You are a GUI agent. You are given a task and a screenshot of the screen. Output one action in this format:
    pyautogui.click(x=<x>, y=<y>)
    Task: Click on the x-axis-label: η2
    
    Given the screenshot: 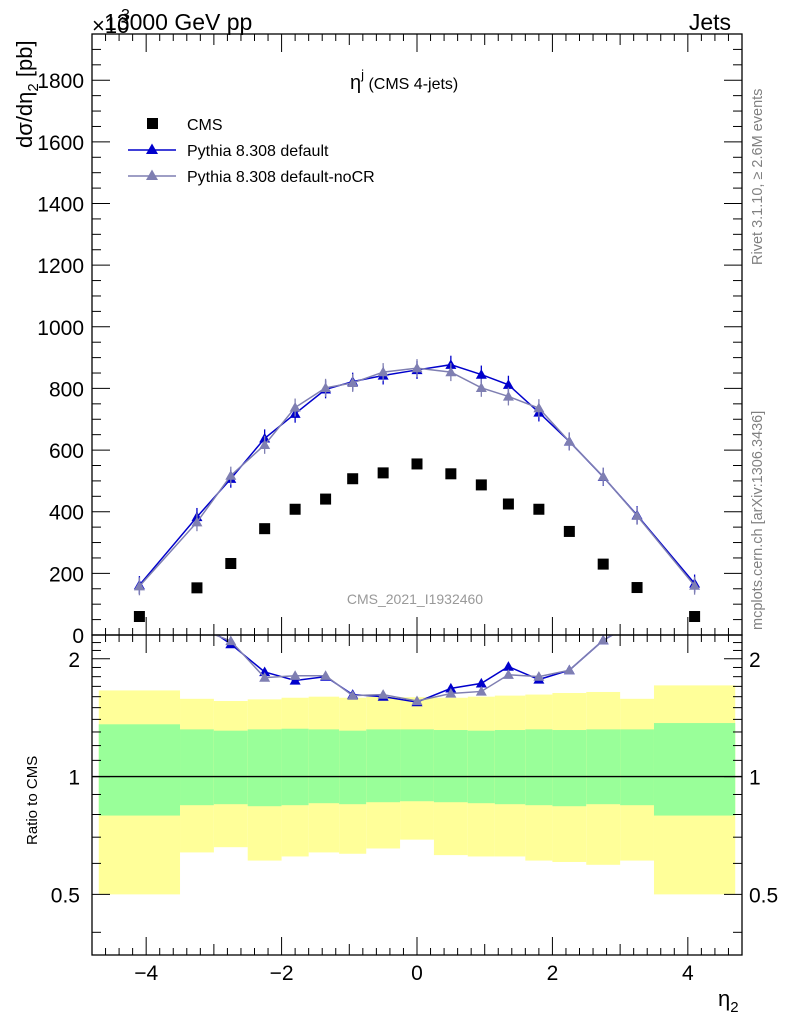 What is the action you would take?
    pyautogui.click(x=728, y=1001)
    